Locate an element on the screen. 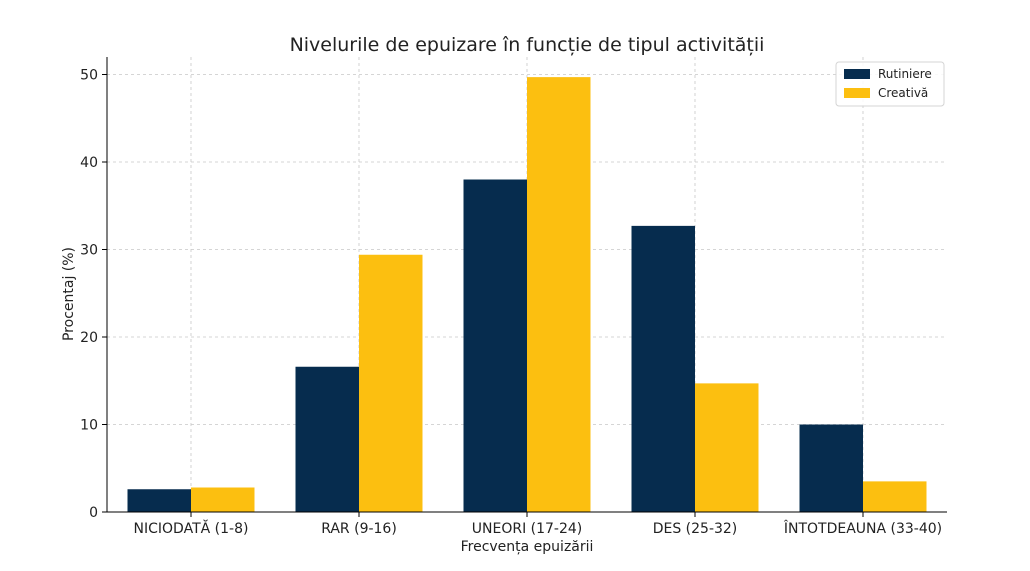 Image resolution: width=1030 pixels, height=571 pixels. legend-swatch-rutiniere is located at coordinates (857, 74).